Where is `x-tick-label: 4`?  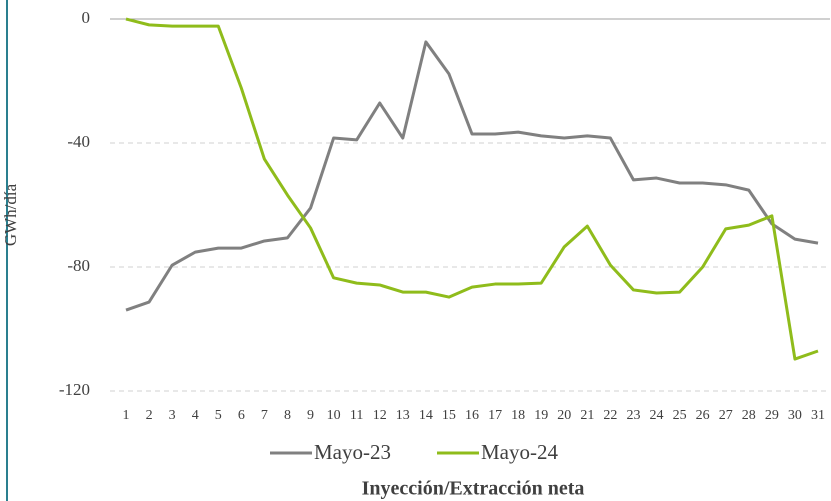 x-tick-label: 4 is located at coordinates (195, 415).